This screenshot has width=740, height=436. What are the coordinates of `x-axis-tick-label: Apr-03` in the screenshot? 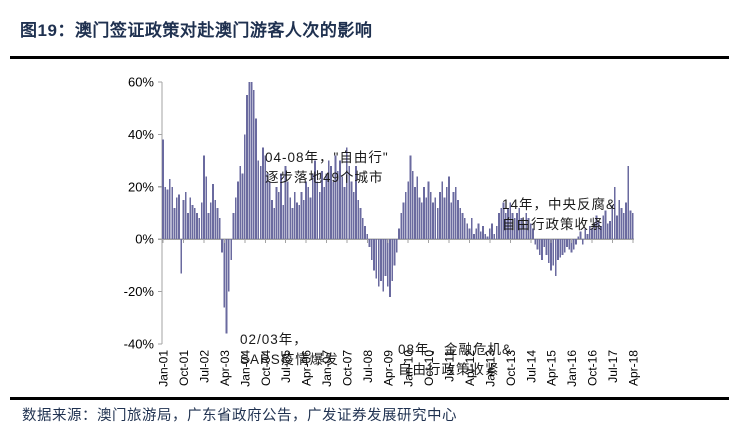 It's located at (225, 368).